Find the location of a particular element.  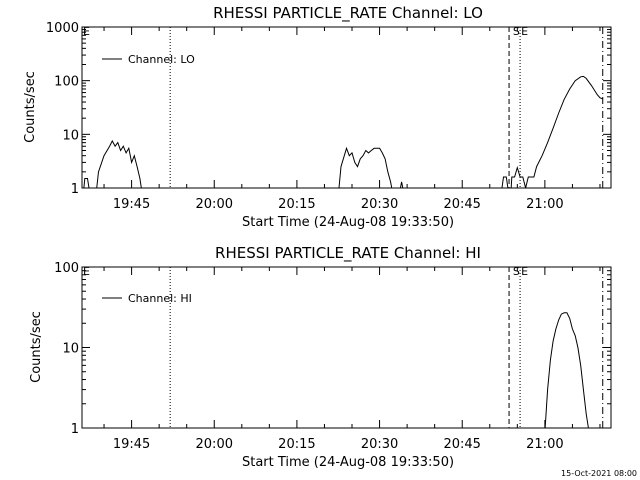

legend-label: Channel: LO is located at coordinates (161, 59).